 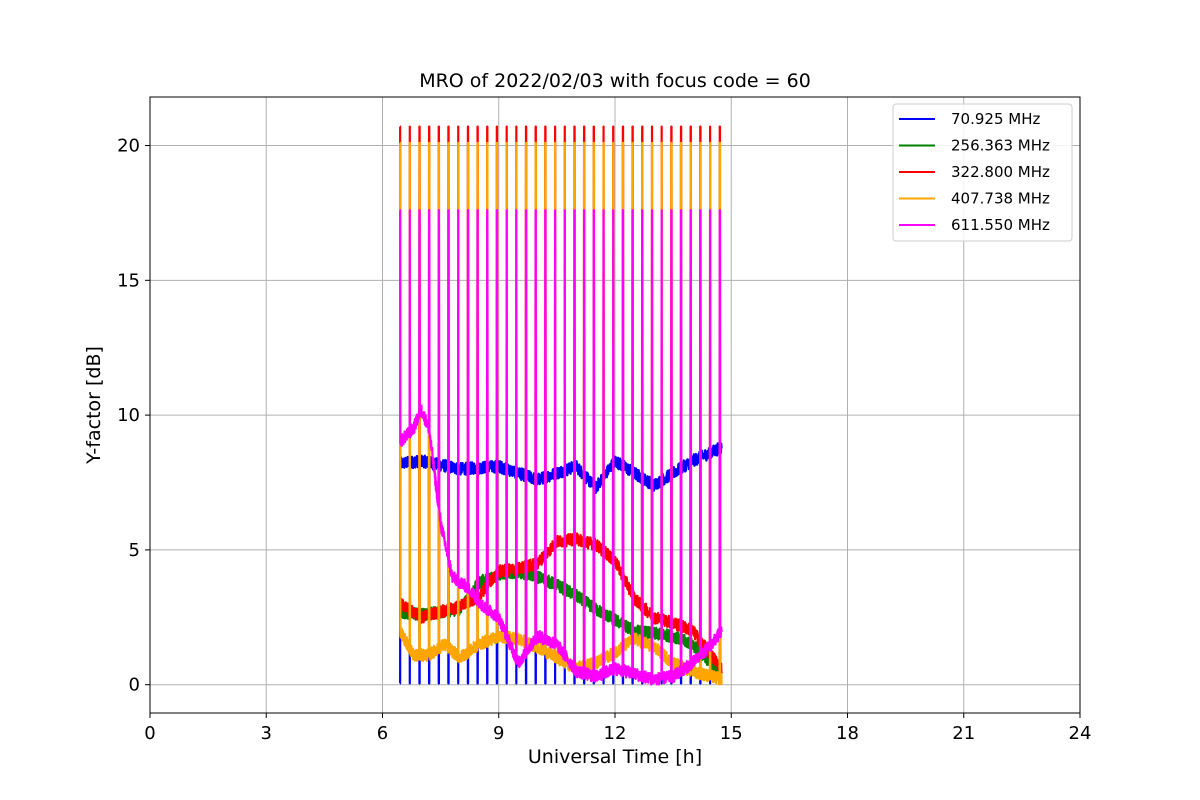 I want to click on x-tick-label: 3, so click(x=266, y=733).